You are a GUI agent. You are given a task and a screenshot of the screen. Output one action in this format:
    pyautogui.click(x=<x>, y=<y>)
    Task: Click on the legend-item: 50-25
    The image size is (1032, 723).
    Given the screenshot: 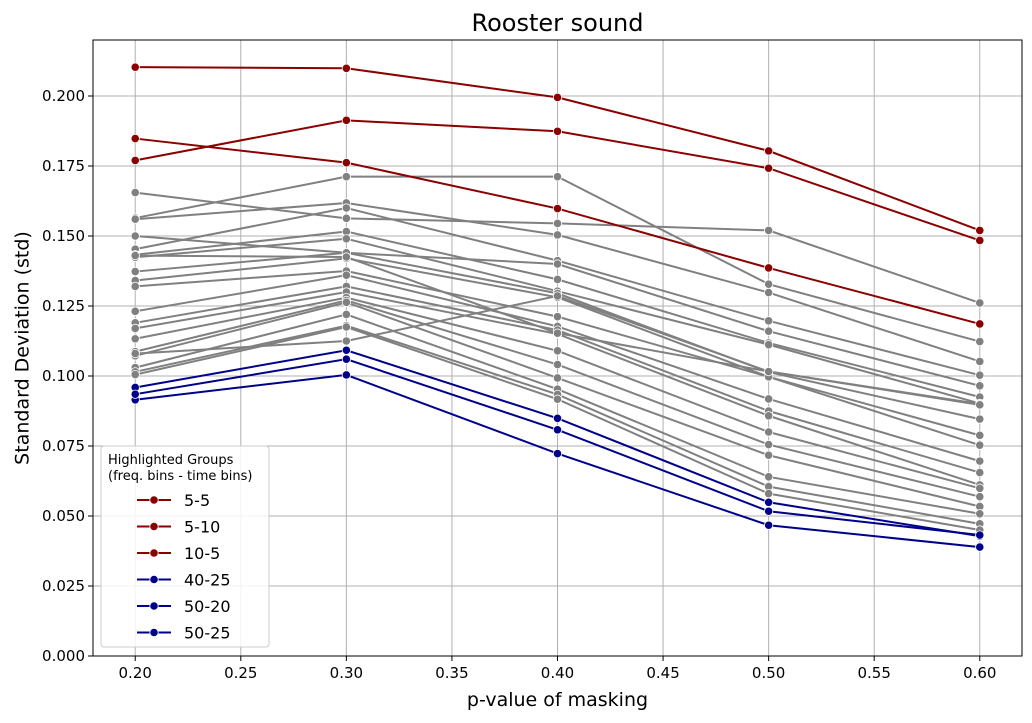 What is the action you would take?
    pyautogui.click(x=184, y=633)
    